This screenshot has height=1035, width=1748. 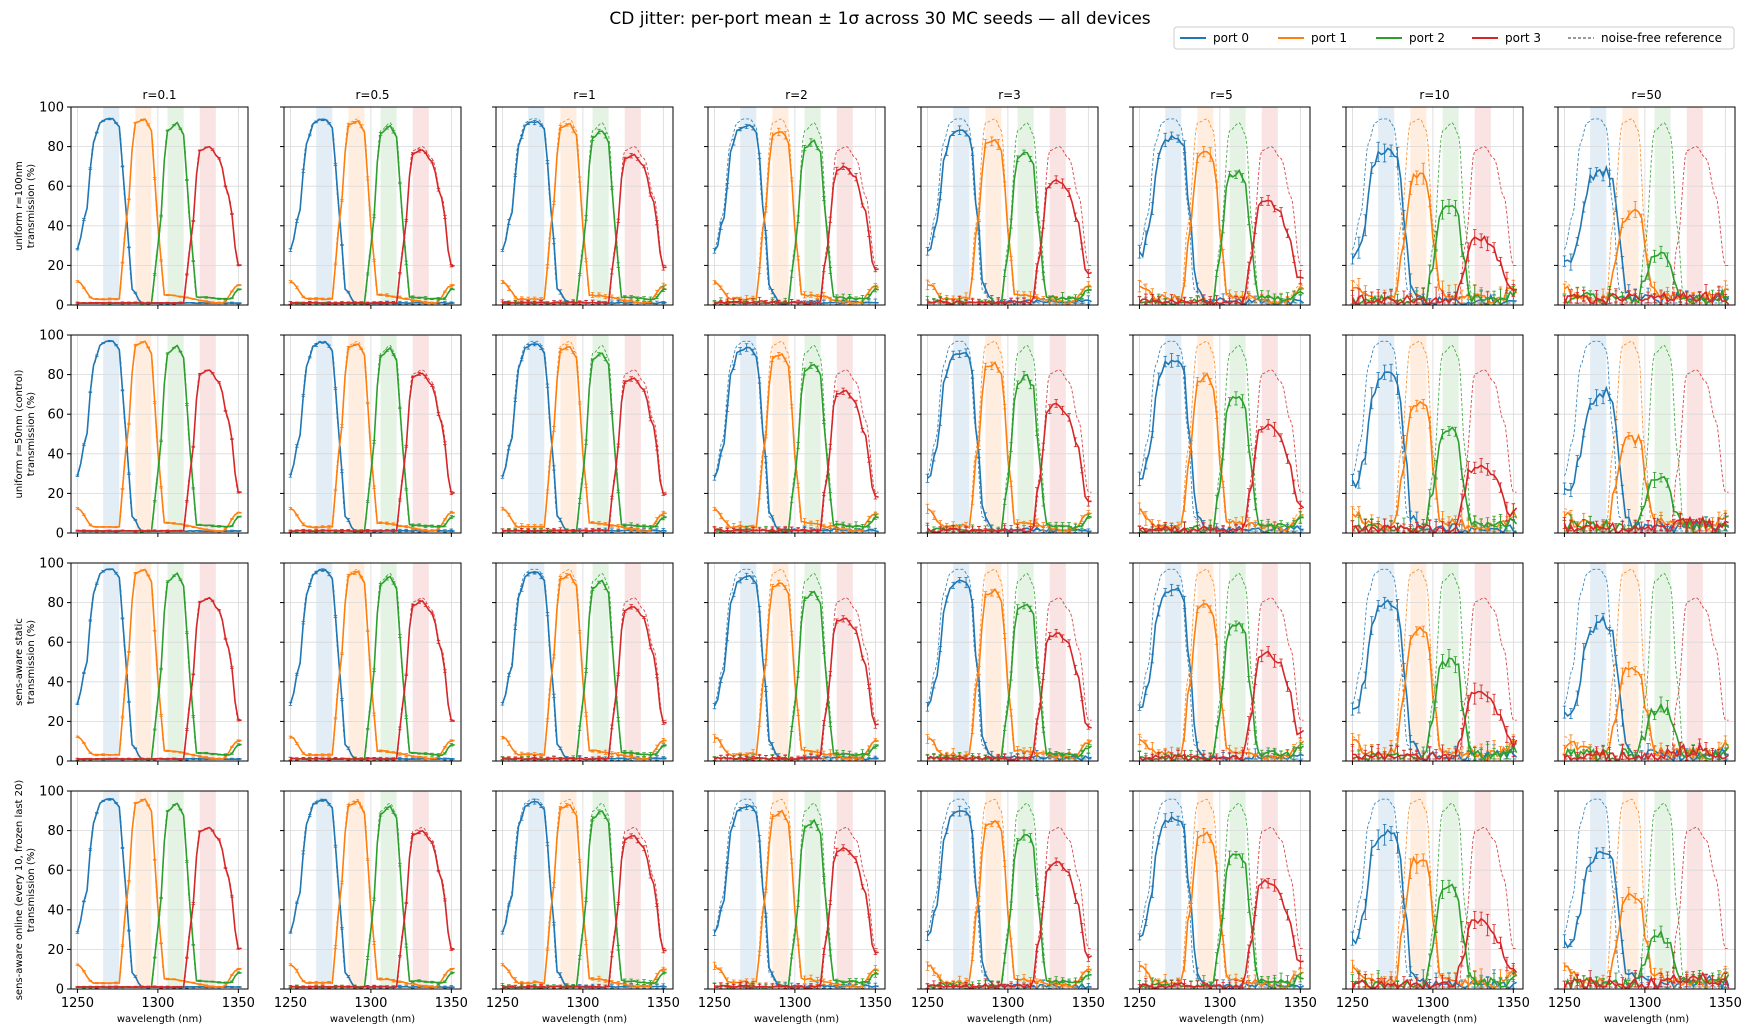 I want to click on panel-uniform-r-100nm-r-1: r=1, so click(x=583, y=198).